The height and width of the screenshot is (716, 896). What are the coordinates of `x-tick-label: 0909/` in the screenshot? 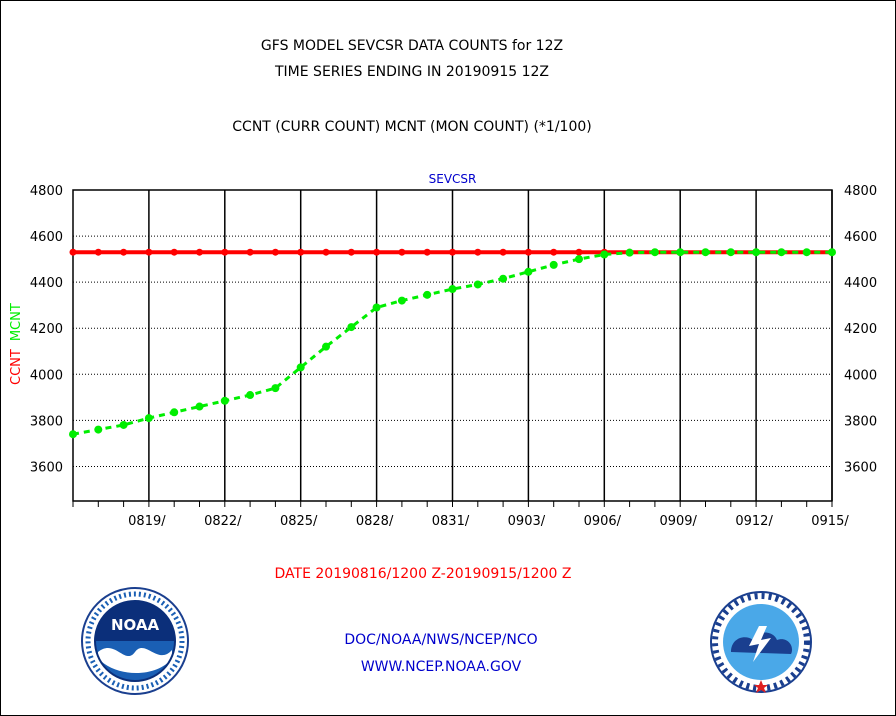 It's located at (678, 521).